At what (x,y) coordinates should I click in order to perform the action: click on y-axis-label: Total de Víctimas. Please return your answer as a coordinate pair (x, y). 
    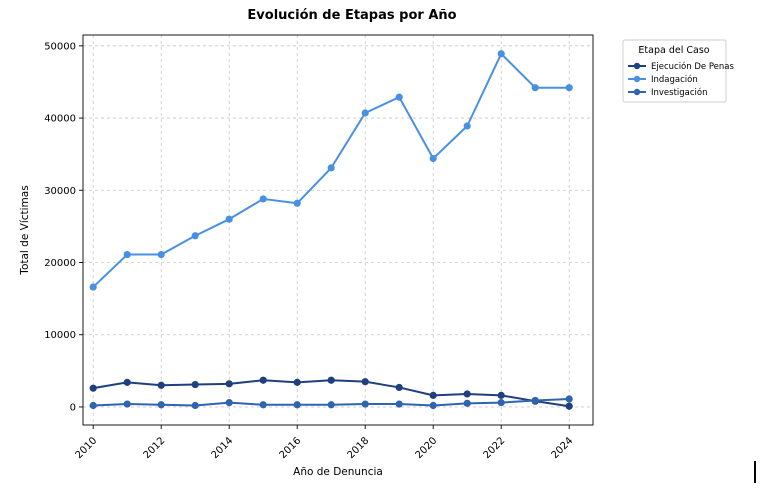
    Looking at the image, I should click on (25, 230).